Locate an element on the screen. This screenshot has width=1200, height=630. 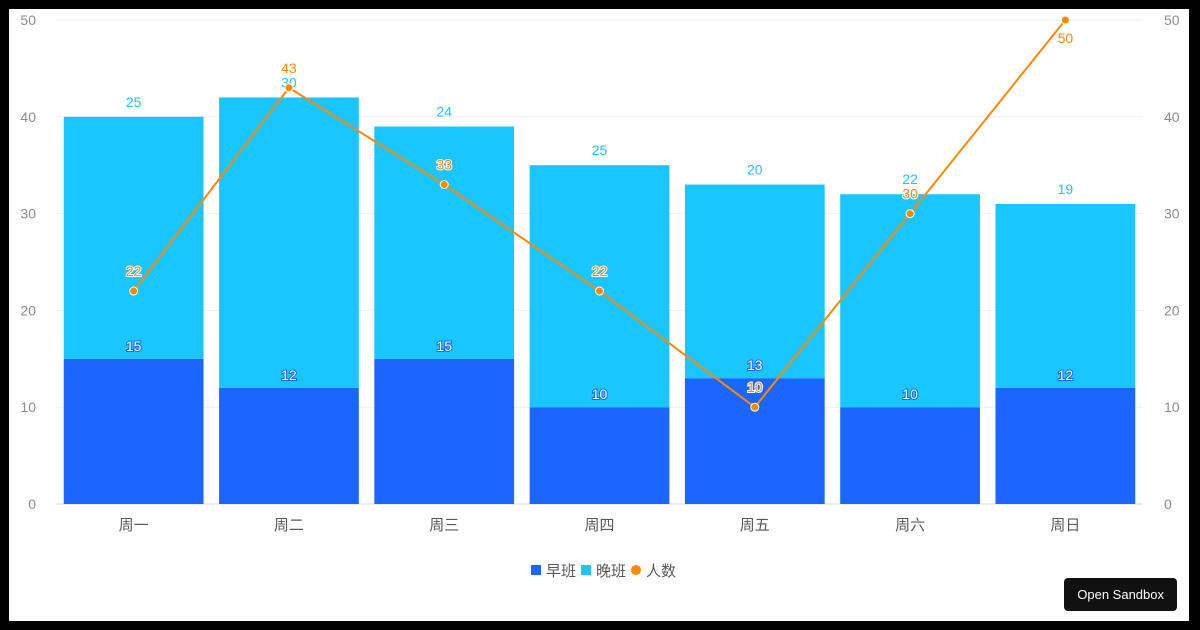
y-tick-label: 30 is located at coordinates (28, 214).